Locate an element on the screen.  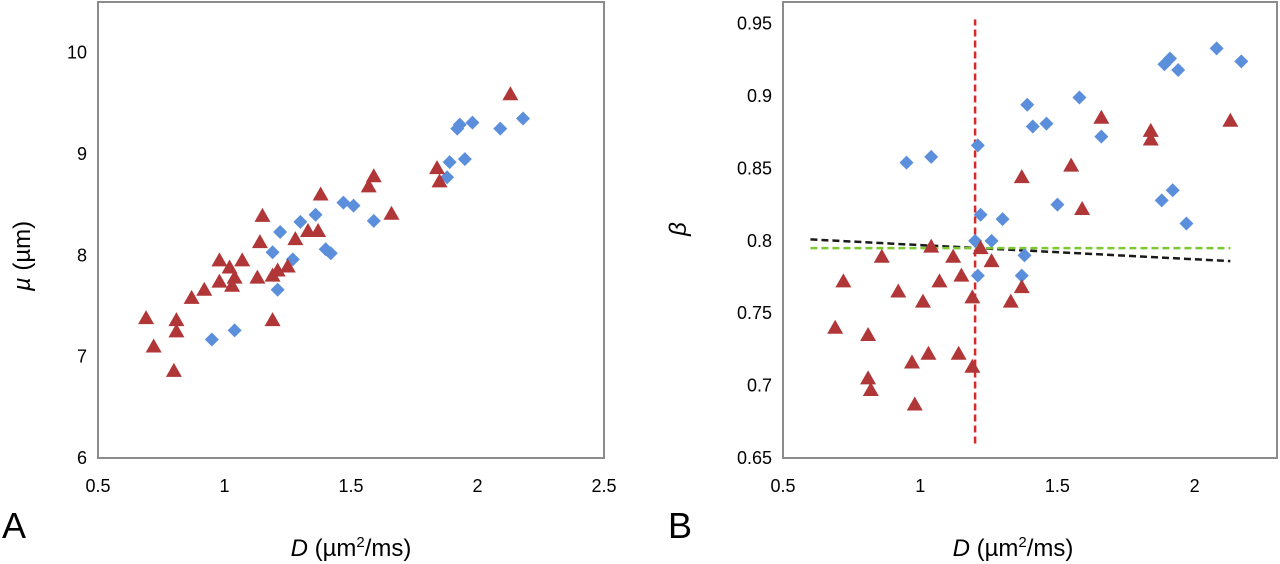
panel-b-y-tick-label: 0.95 is located at coordinates (754, 24).